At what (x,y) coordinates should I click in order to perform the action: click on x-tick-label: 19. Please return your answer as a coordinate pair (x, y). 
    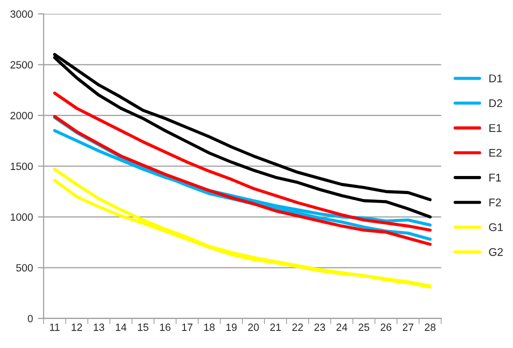
    Looking at the image, I should click on (231, 327).